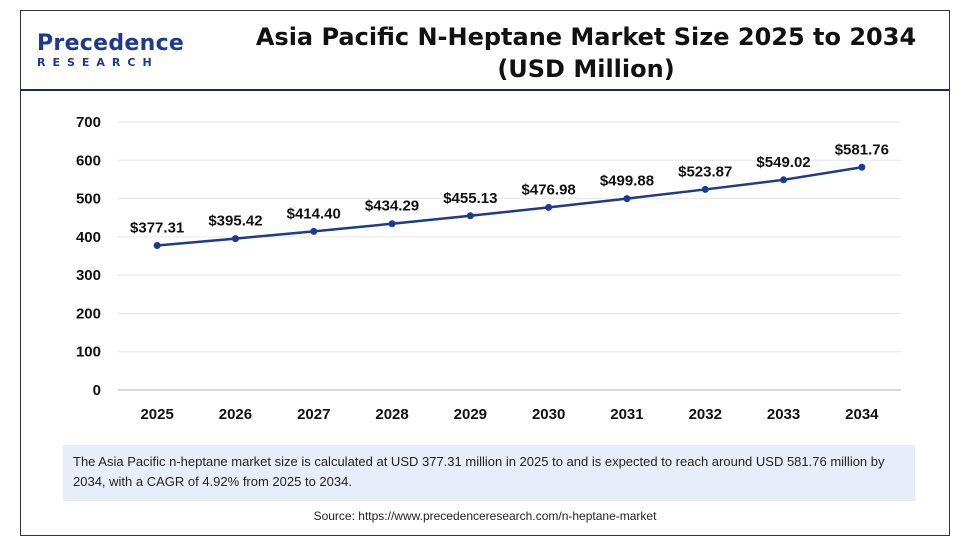 This screenshot has height=544, width=973. I want to click on x-tick-label: 2026, so click(235, 414).